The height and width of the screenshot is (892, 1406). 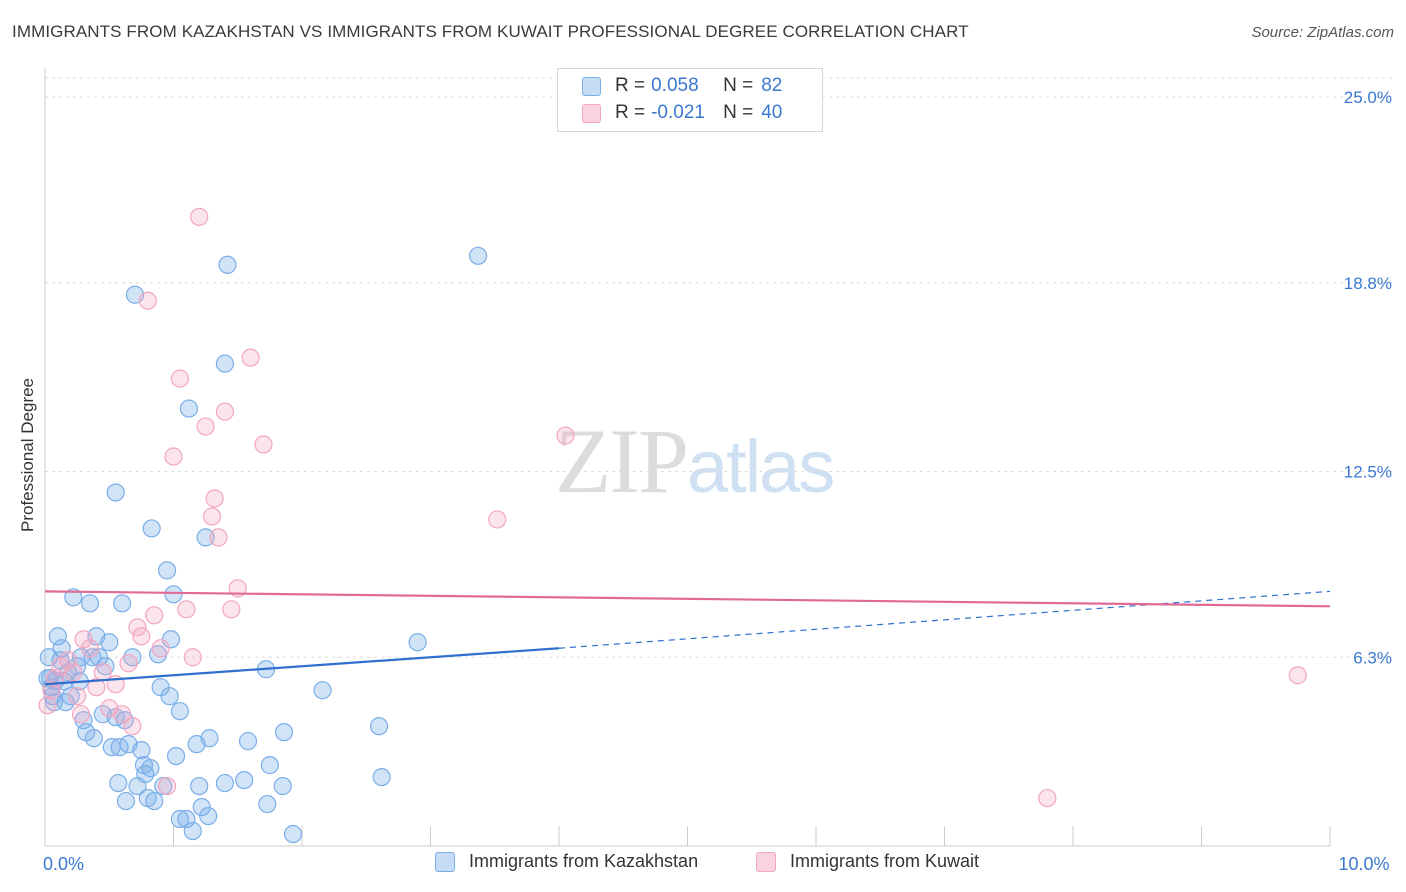 What do you see at coordinates (1363, 864) in the screenshot?
I see `x-tick-label: 10.0%` at bounding box center [1363, 864].